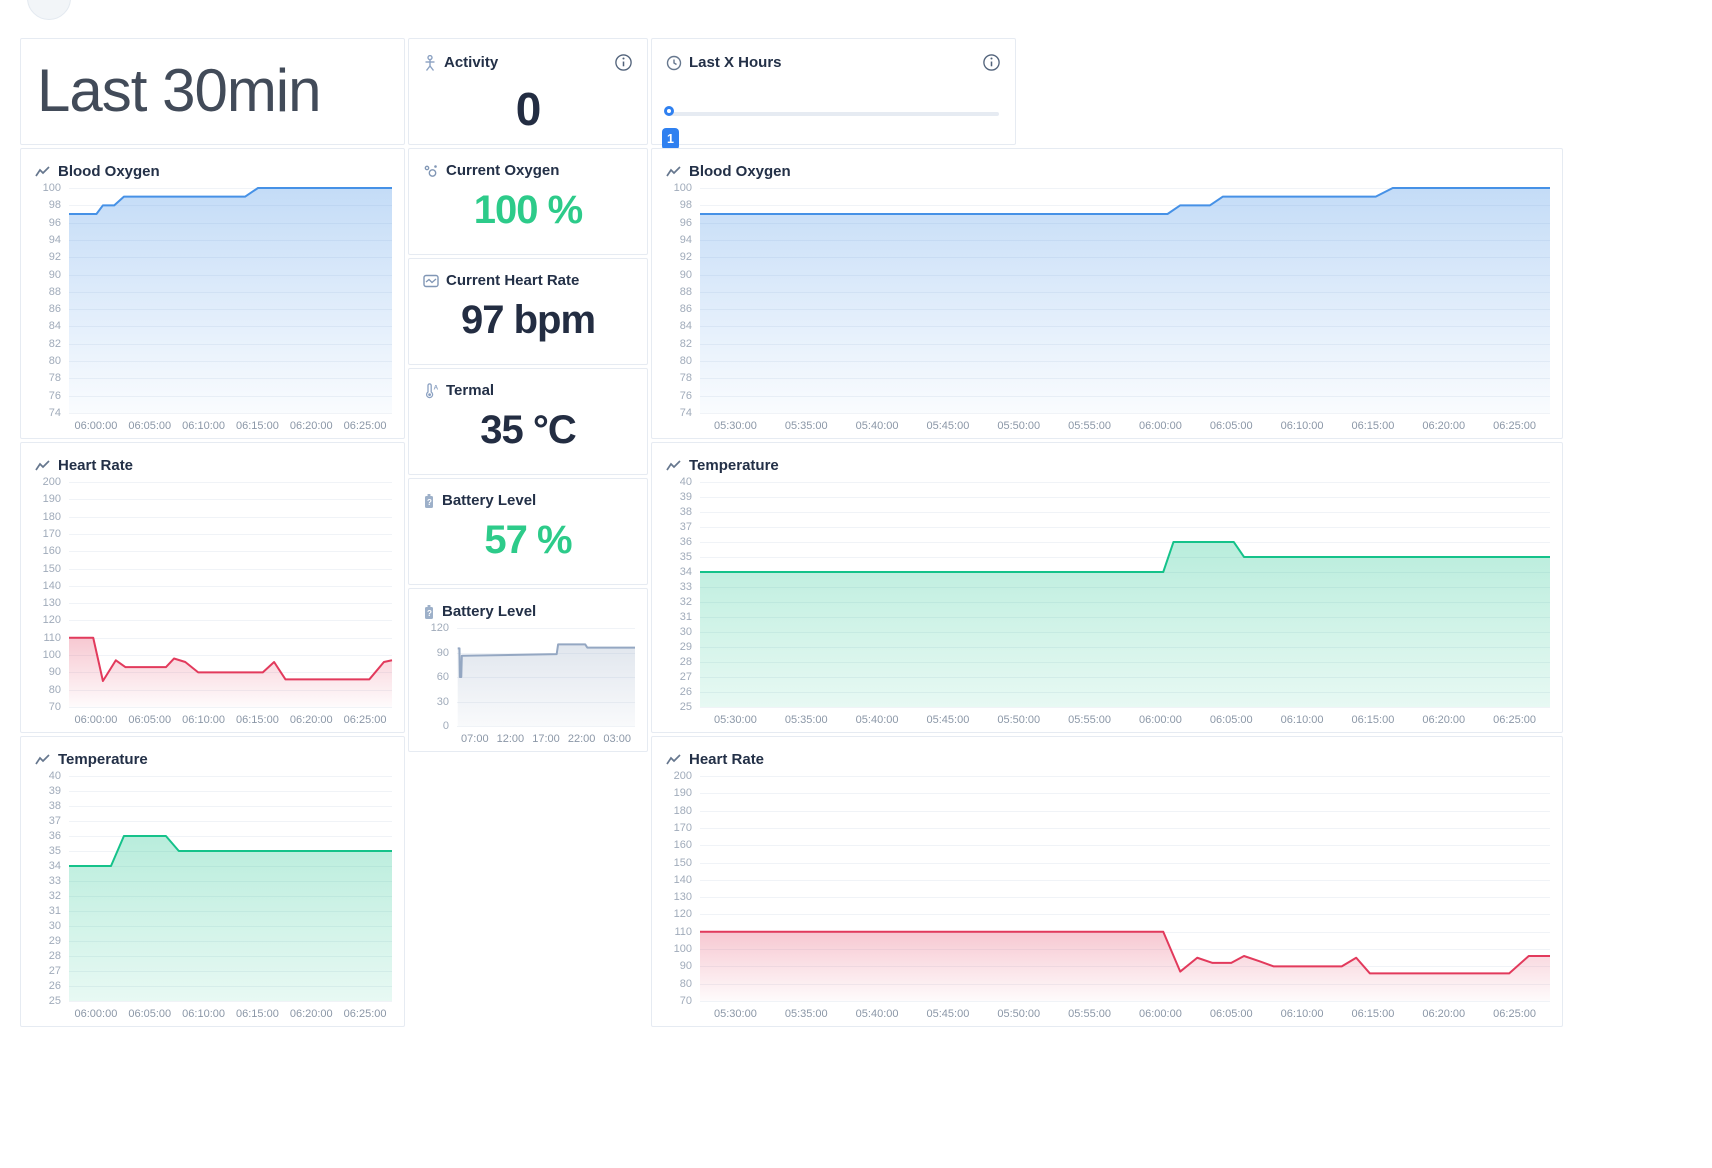 The height and width of the screenshot is (1168, 1712). I want to click on y-tick-label: 37, so click(54, 821).